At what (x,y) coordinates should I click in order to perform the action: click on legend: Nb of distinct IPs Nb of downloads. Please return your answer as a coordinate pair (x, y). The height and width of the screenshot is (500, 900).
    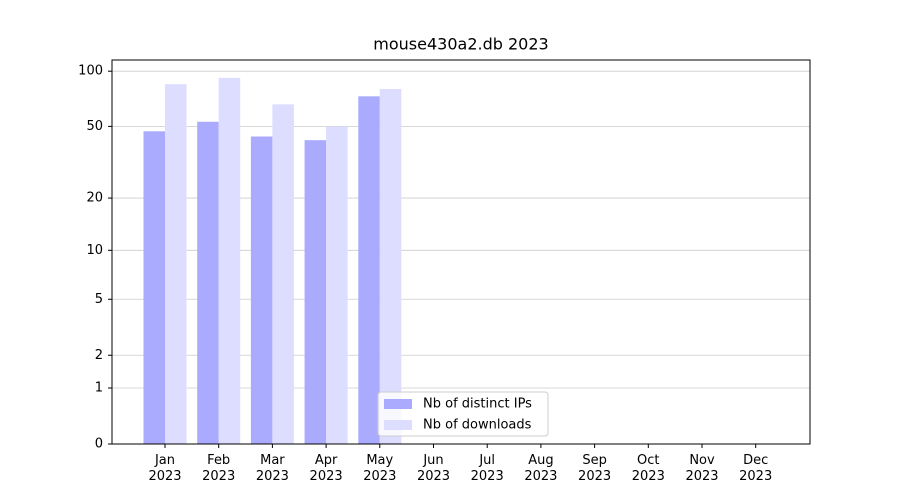
    Looking at the image, I should click on (463, 414).